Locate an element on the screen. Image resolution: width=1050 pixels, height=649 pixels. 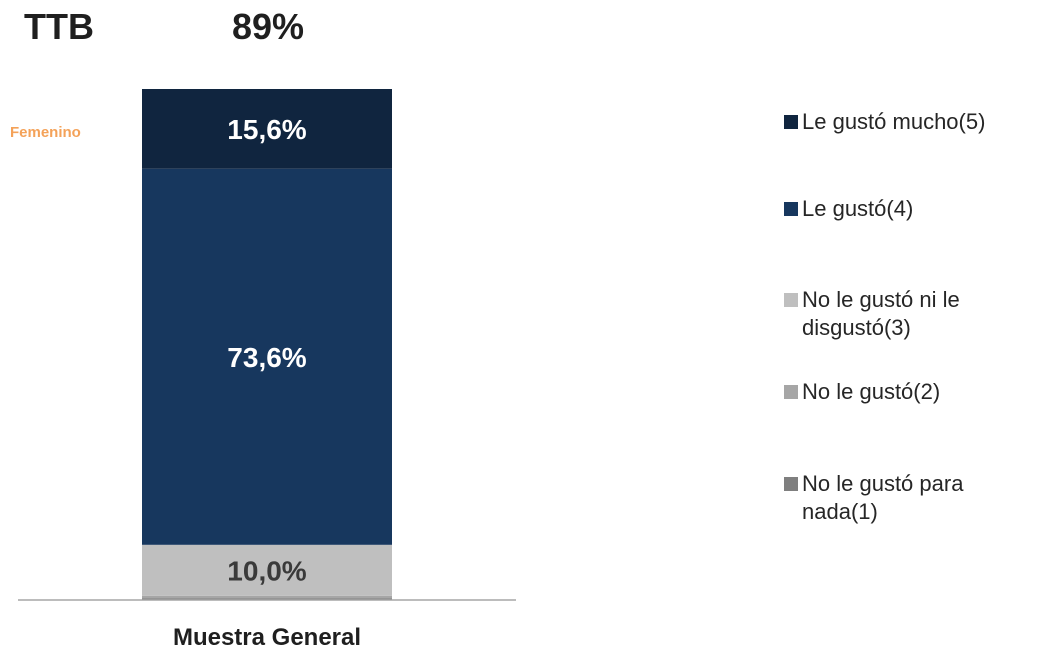
legend-item-2: Le gustó(4) is located at coordinates (914, 209).